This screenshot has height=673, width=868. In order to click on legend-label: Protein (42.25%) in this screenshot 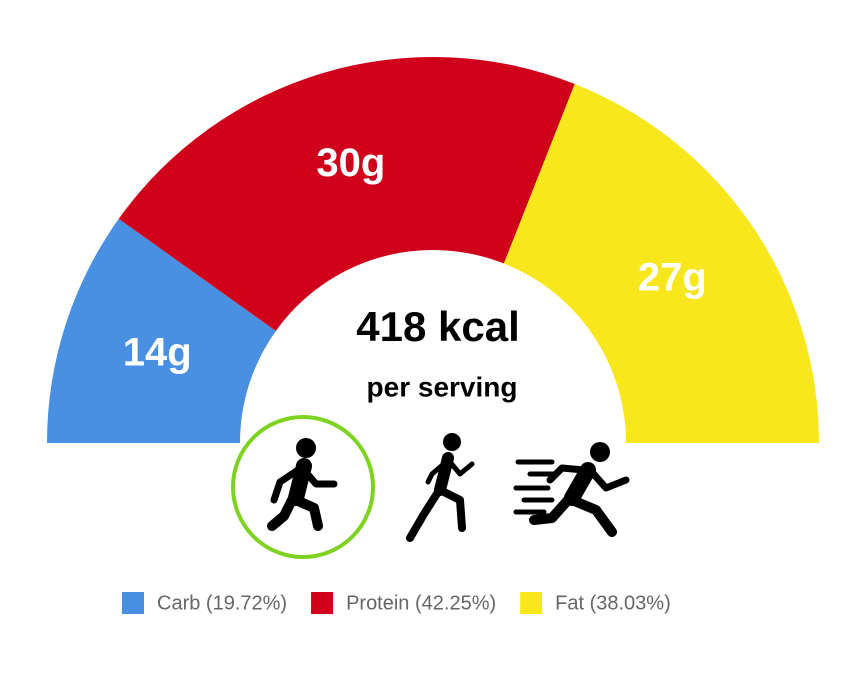, I will do `click(421, 603)`.